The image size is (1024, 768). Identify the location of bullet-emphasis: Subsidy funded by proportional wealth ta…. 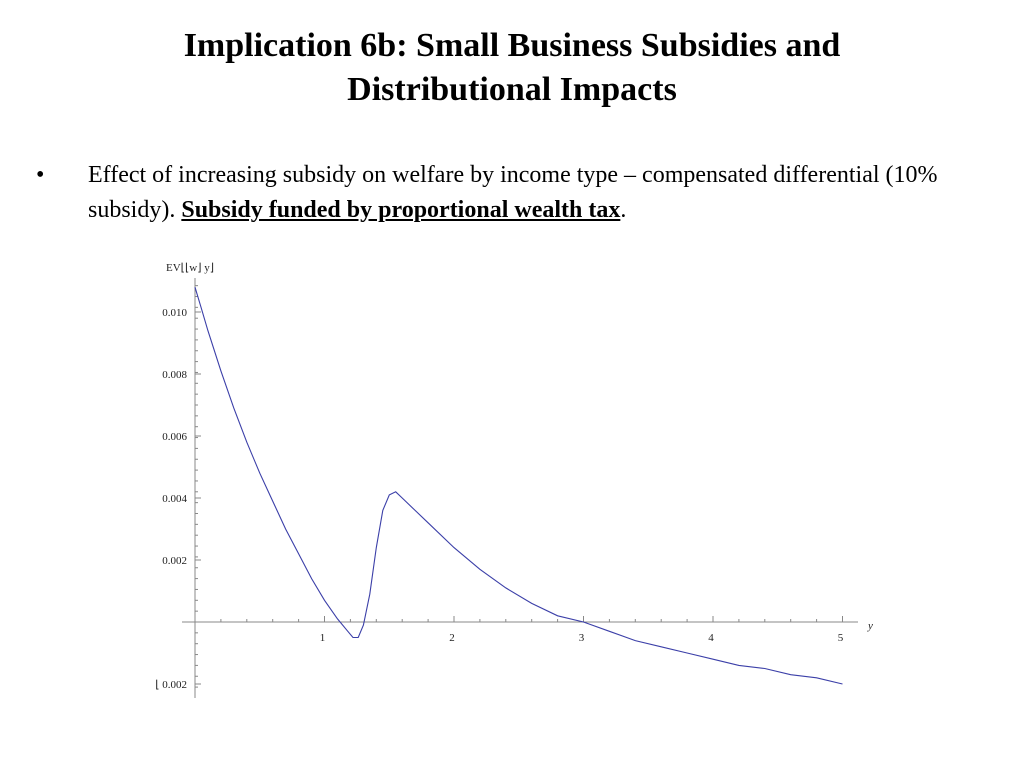
(401, 210).